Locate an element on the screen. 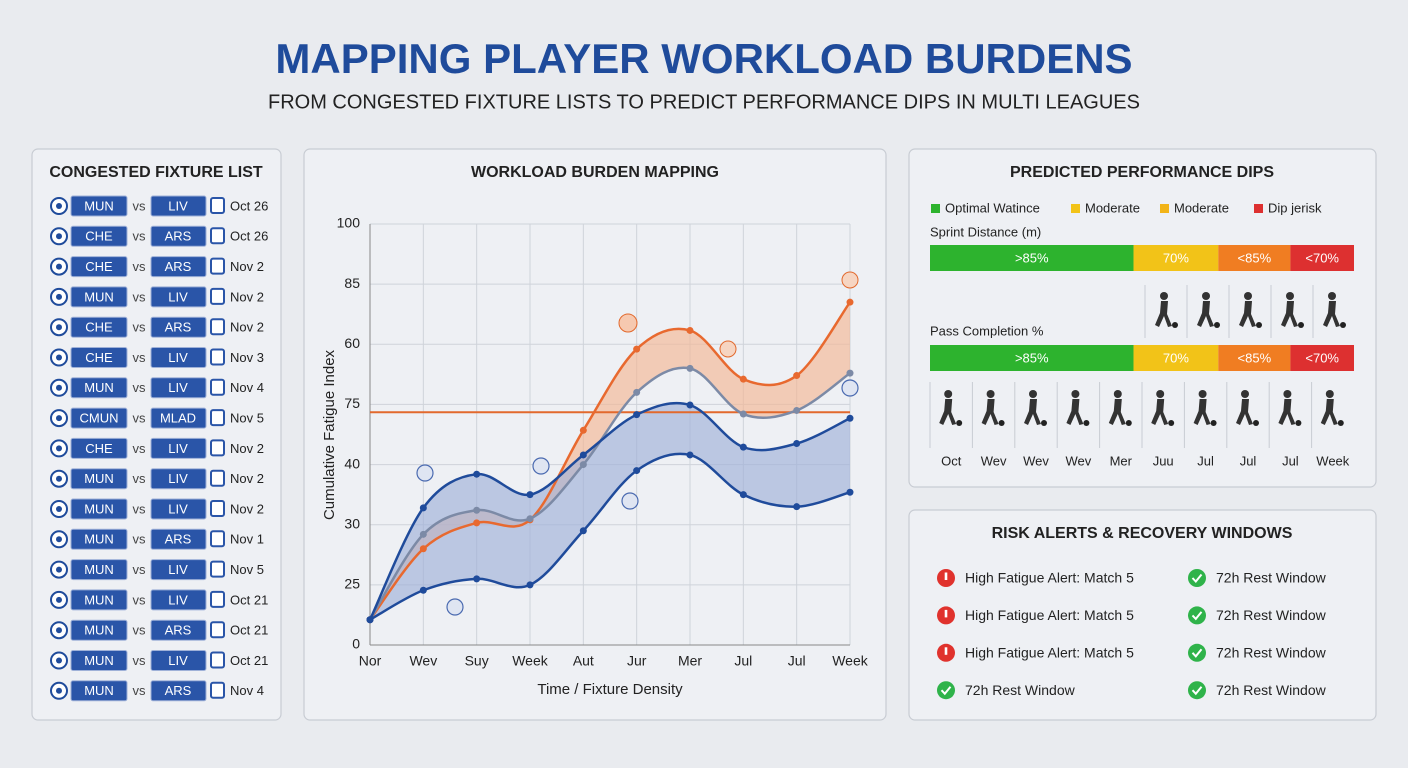  icon is located at coordinates (630, 501).